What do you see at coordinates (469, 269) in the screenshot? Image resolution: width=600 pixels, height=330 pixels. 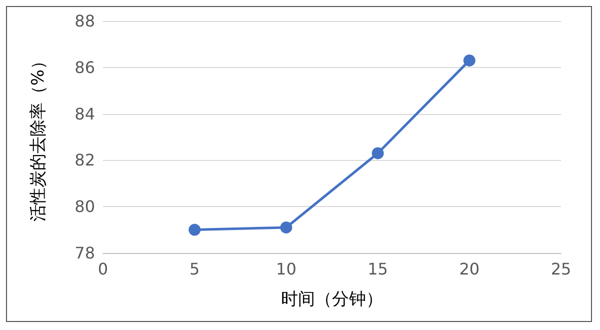 I see `x-tick-label: 20` at bounding box center [469, 269].